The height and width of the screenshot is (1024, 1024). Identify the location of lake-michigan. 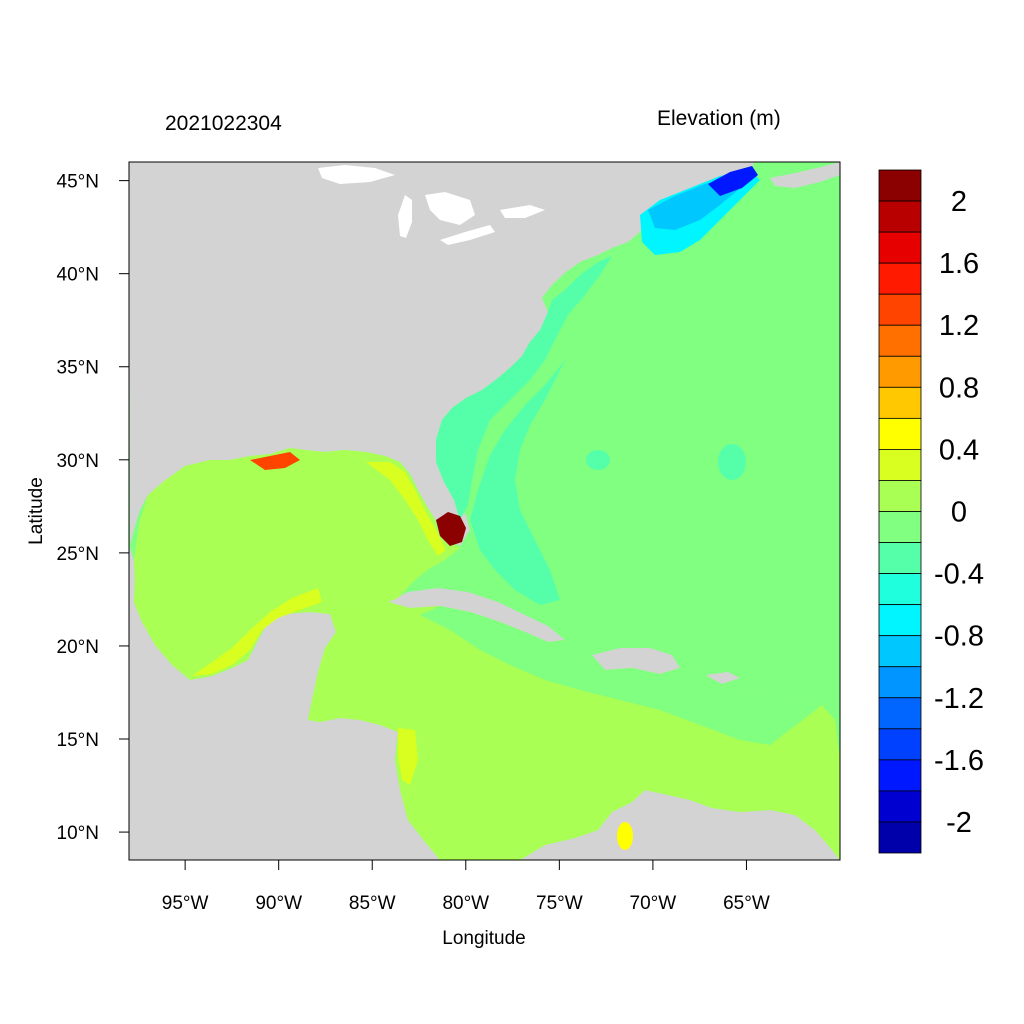
(405, 216).